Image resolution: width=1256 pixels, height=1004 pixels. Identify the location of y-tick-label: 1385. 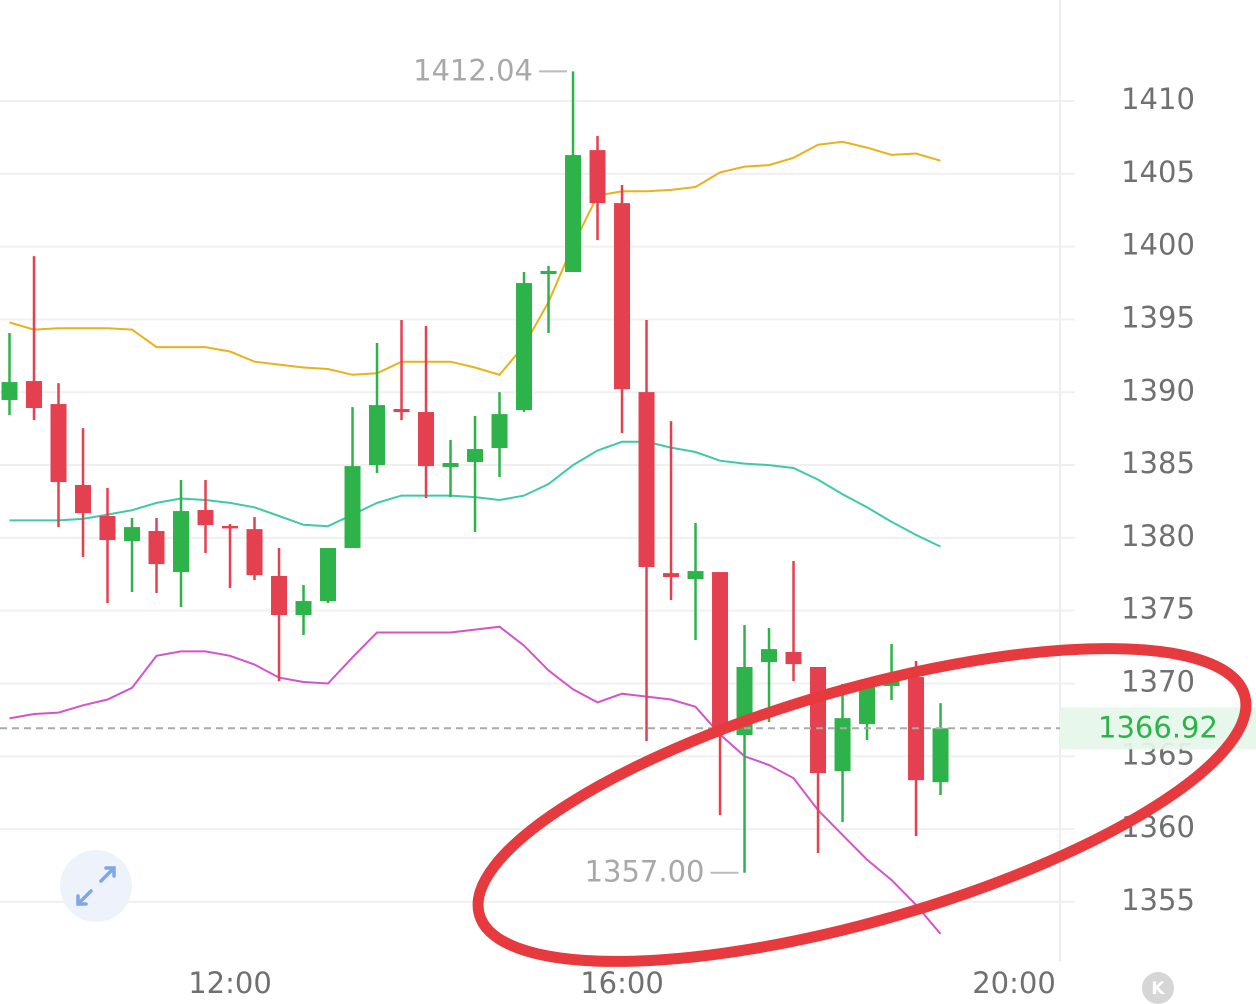
(1158, 463).